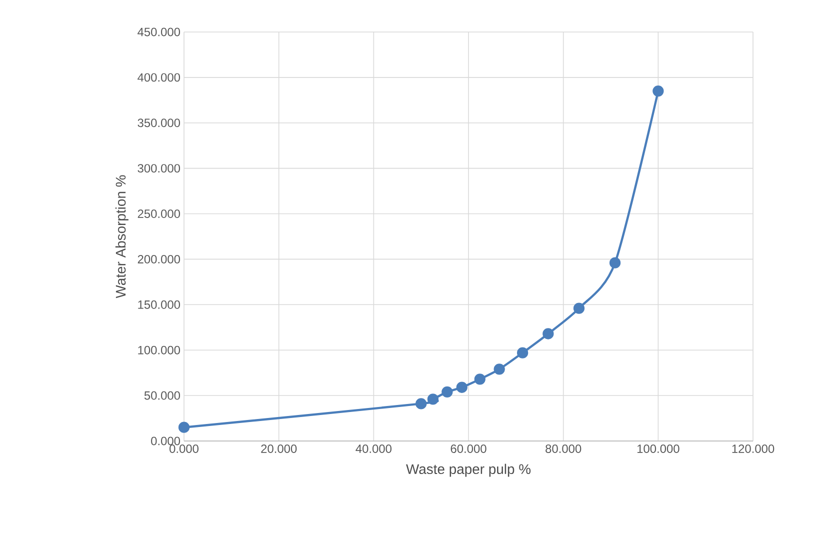  Describe the element at coordinates (121, 236) in the screenshot. I see `y-axis-title: Water Absorption %` at that location.